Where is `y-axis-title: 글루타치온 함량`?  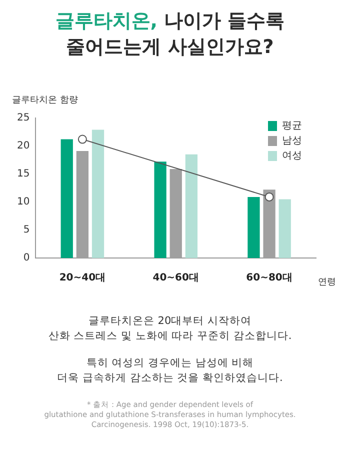
y-axis-title: 글루타치온 함량 is located at coordinates (45, 100).